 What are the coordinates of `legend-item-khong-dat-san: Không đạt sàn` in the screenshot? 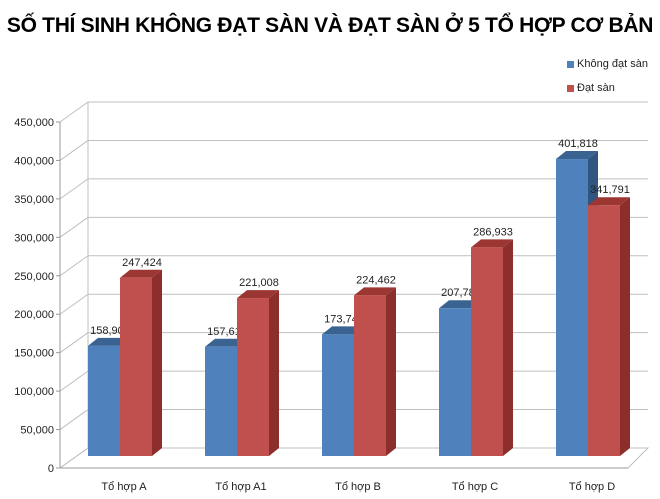 It's located at (607, 64).